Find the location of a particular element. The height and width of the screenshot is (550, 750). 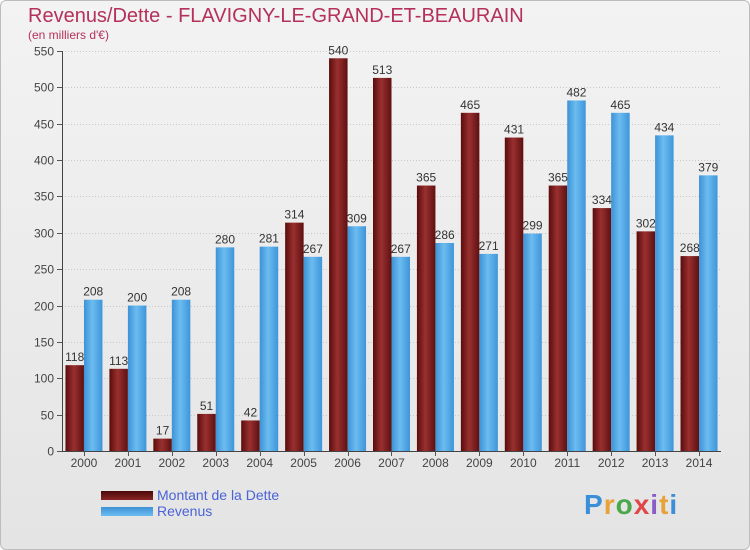

data-label-debt: 17 is located at coordinates (163, 431).